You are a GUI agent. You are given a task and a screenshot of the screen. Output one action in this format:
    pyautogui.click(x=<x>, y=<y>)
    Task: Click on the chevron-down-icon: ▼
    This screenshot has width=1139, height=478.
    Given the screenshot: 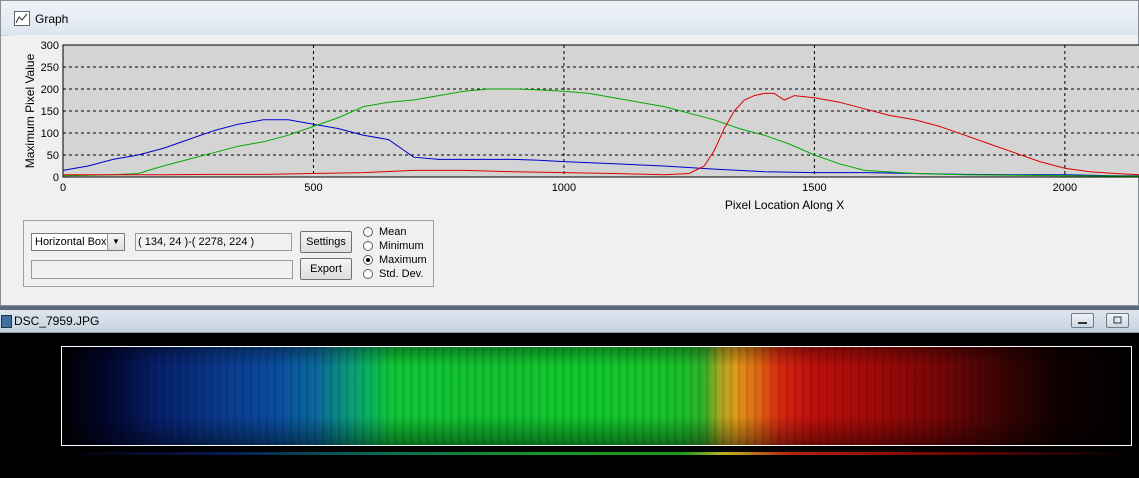 What is the action you would take?
    pyautogui.click(x=115, y=242)
    